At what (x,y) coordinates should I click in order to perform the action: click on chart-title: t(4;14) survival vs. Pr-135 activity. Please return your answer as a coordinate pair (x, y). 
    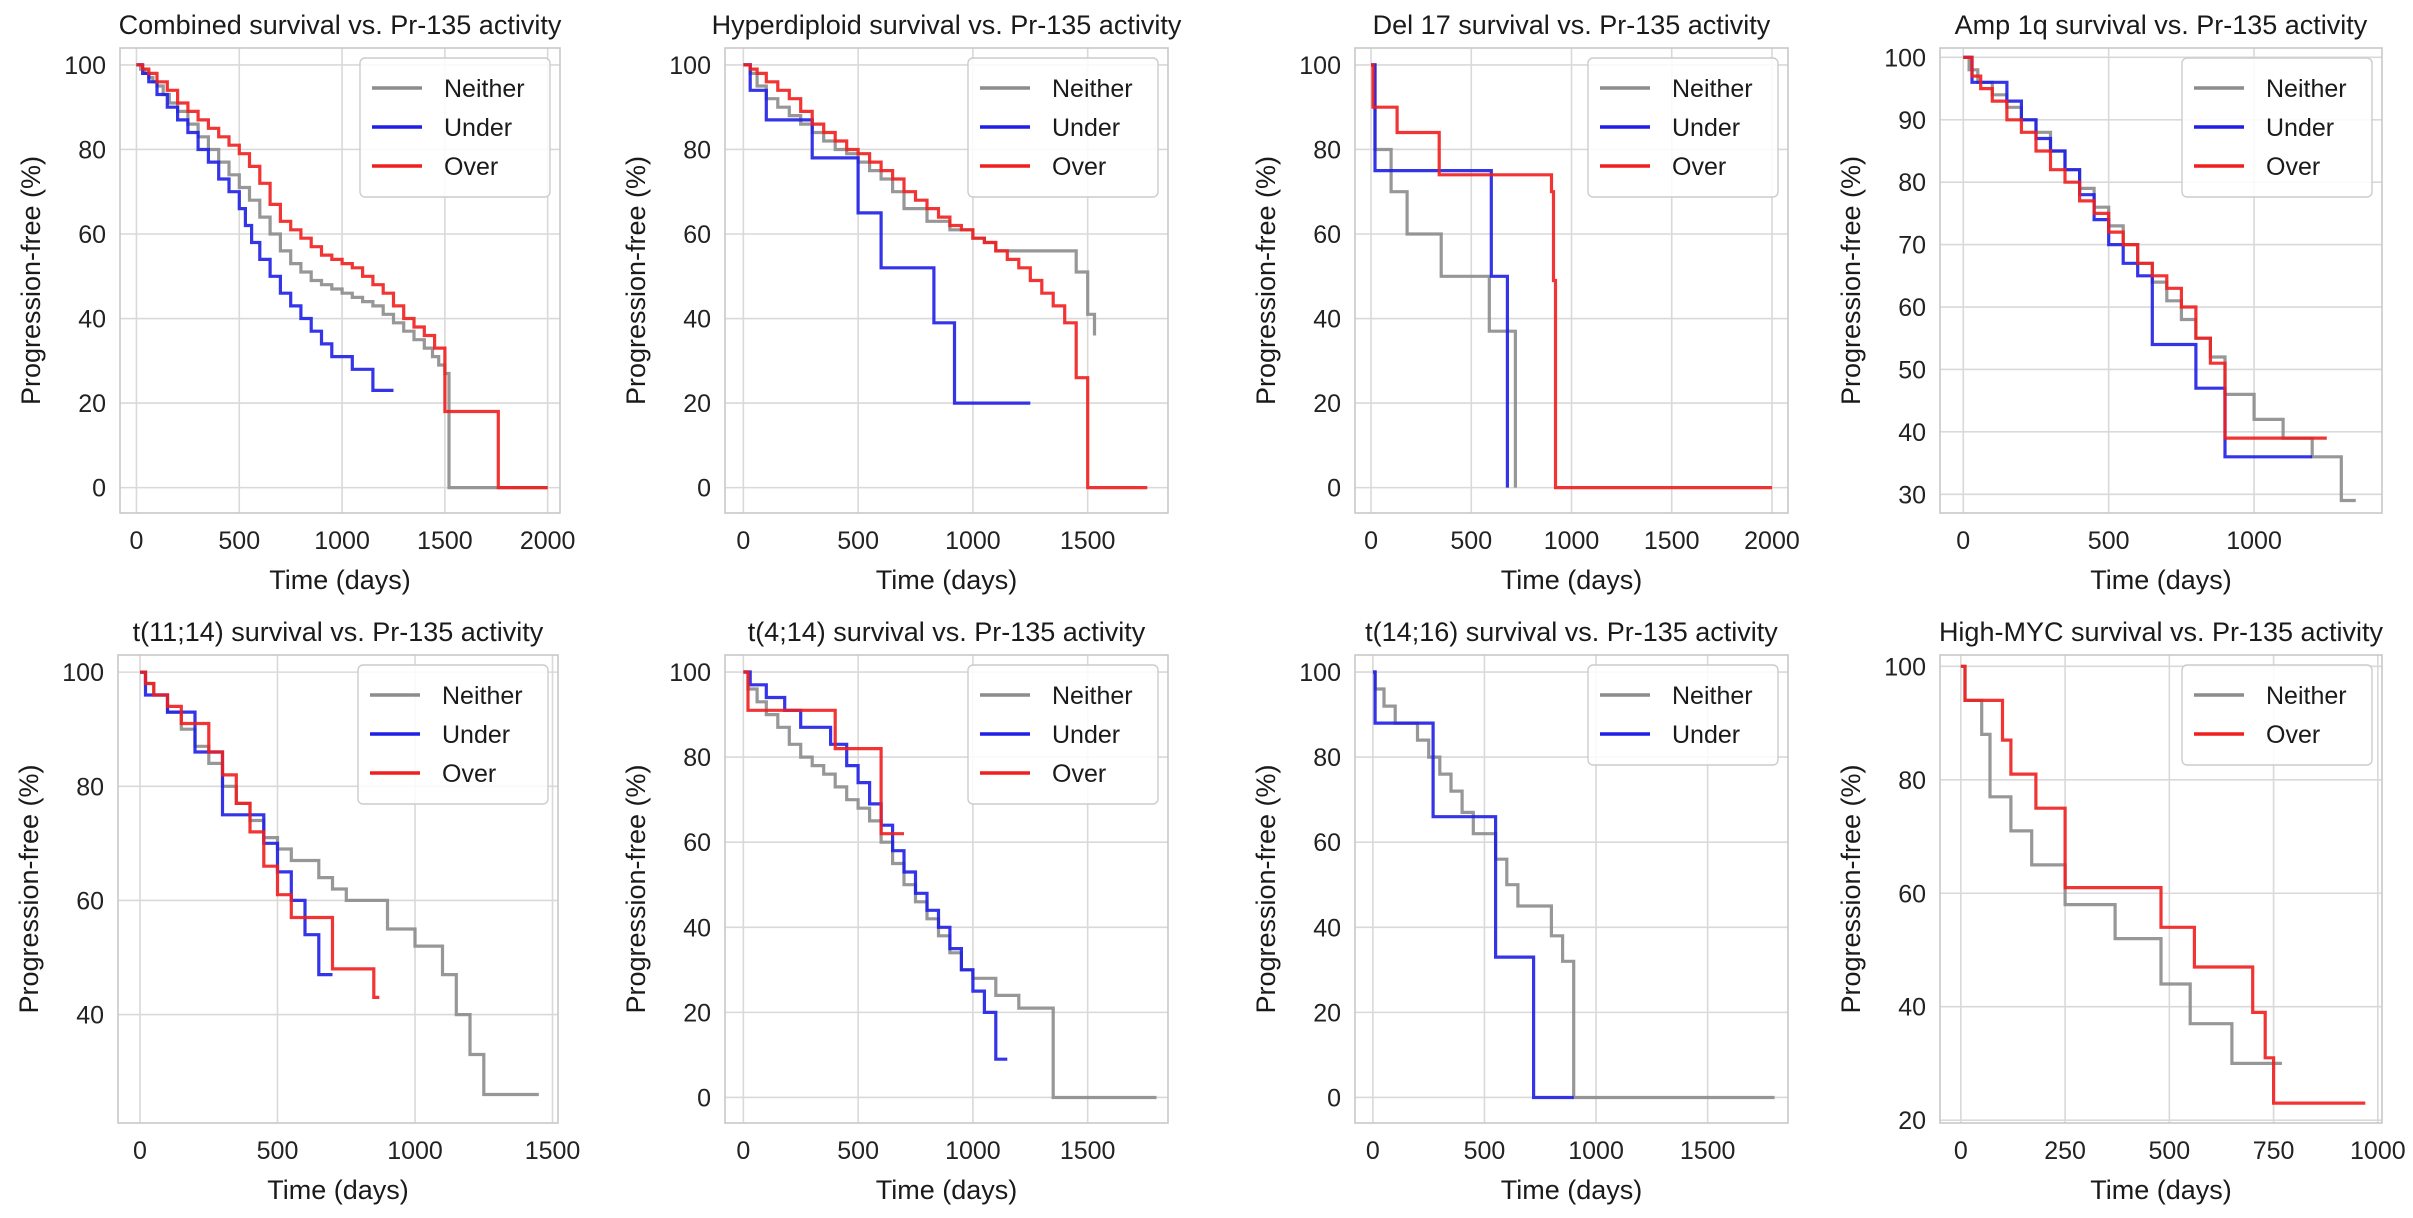
    Looking at the image, I should click on (947, 632).